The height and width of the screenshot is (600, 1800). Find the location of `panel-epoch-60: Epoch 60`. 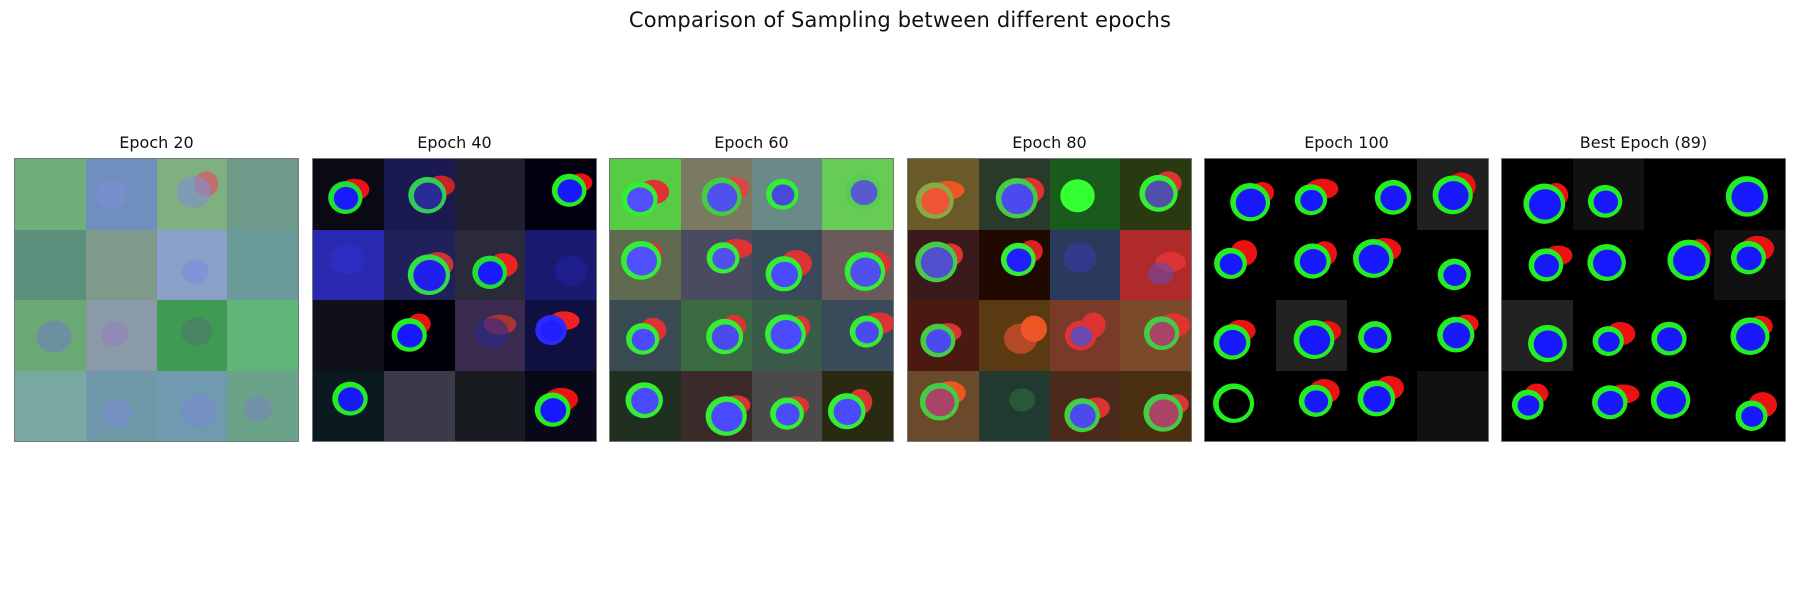

panel-epoch-60: Epoch 60 is located at coordinates (751, 286).